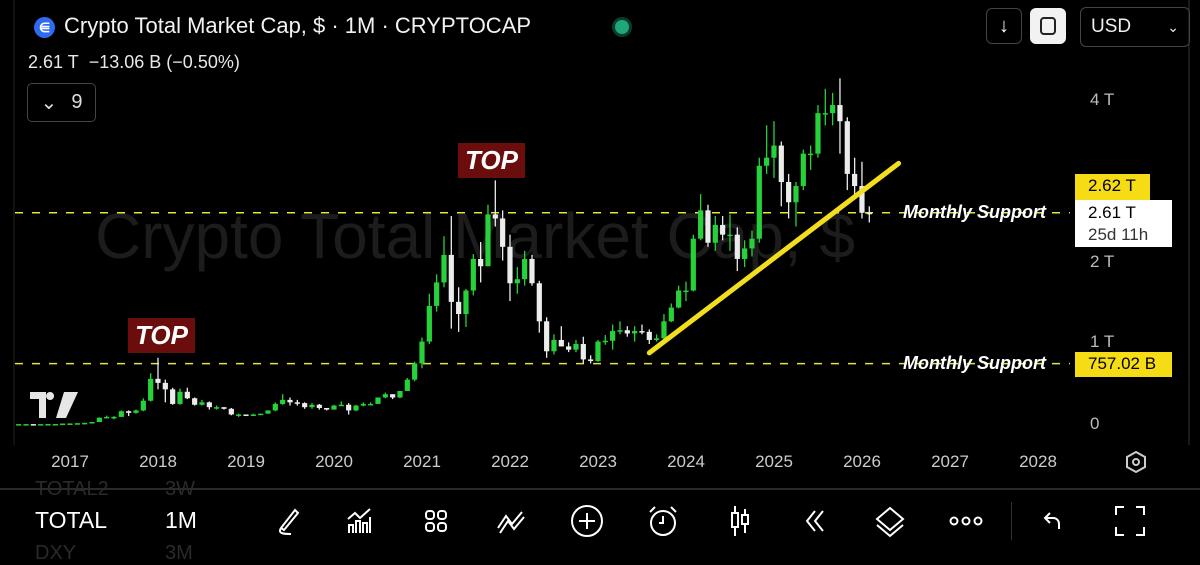 The image size is (1200, 565). What do you see at coordinates (686, 461) in the screenshot?
I see `x-tick: 2024` at bounding box center [686, 461].